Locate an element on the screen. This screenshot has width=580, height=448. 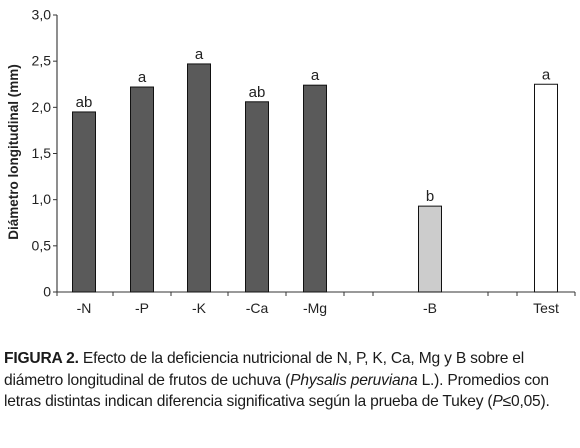
x-tick-label: -K is located at coordinates (199, 308).